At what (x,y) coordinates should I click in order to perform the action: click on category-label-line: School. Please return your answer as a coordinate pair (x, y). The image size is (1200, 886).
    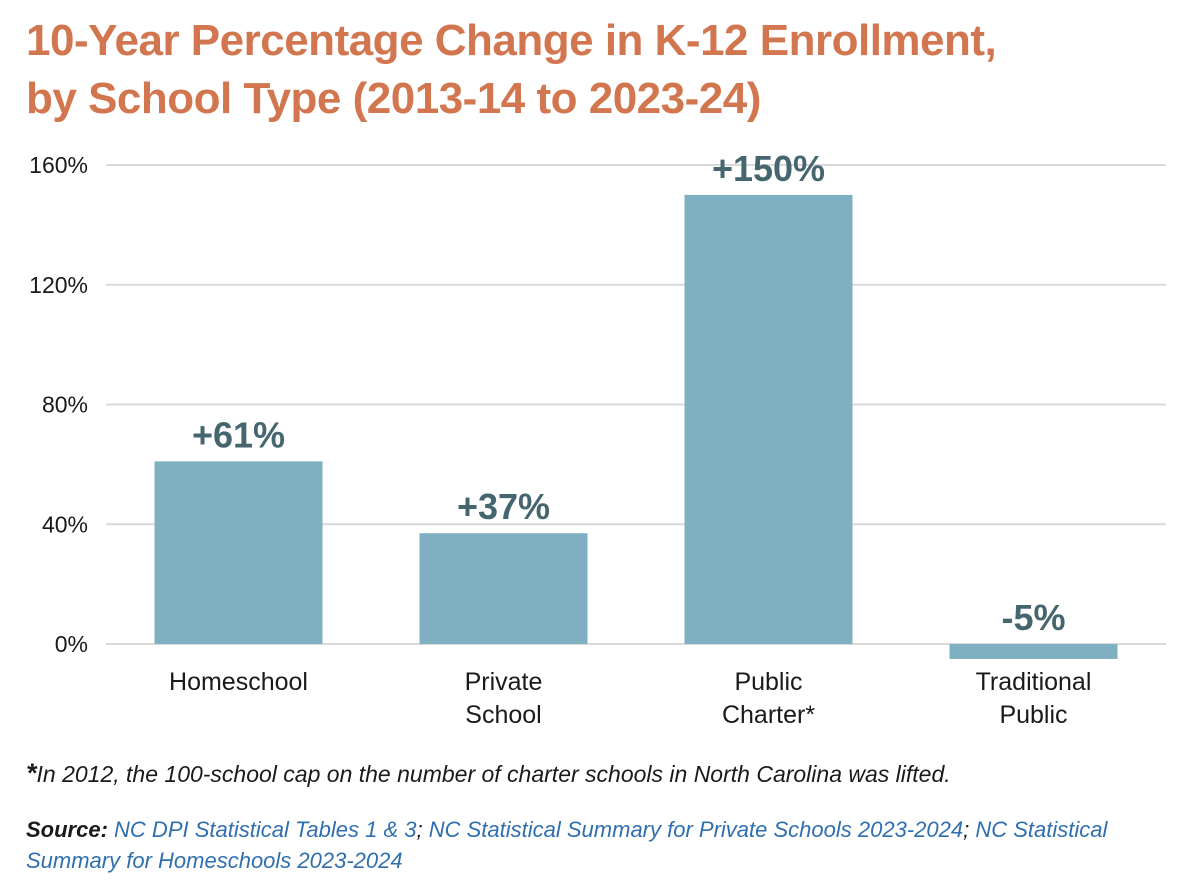
    Looking at the image, I should click on (503, 715).